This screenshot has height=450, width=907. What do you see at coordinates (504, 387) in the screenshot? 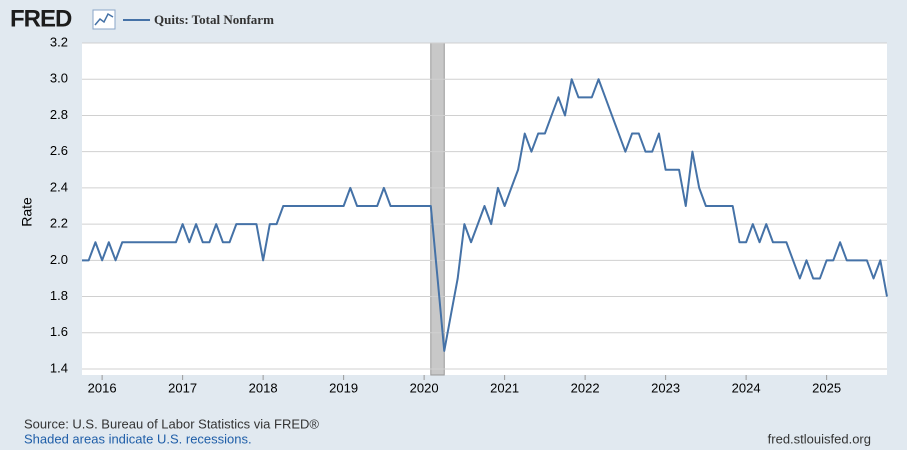
I see `x-tick-label: 2021` at bounding box center [504, 387].